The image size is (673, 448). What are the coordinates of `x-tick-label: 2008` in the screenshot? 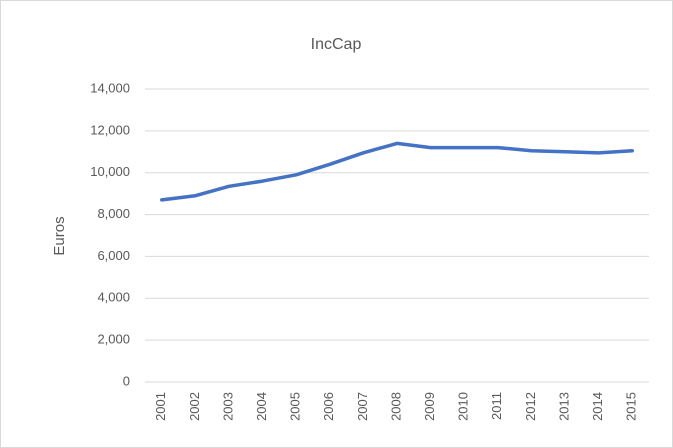 It's located at (395, 406).